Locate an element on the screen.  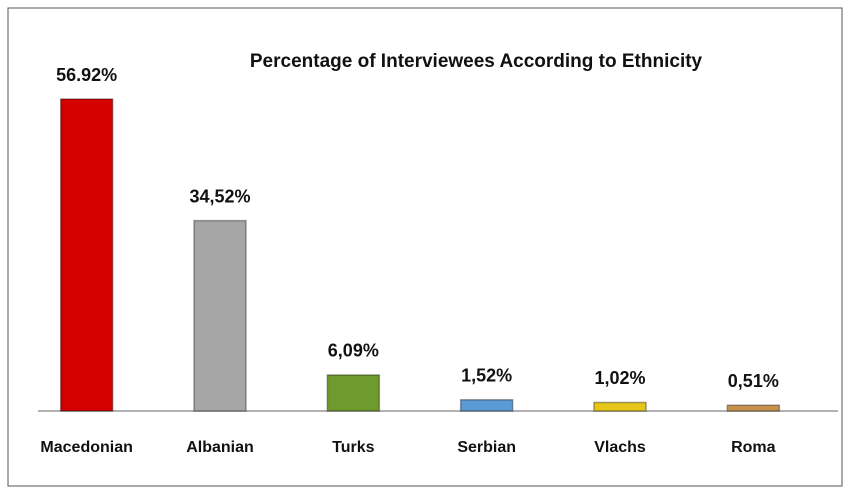
x-tick-label: Serbian is located at coordinates (486, 447).